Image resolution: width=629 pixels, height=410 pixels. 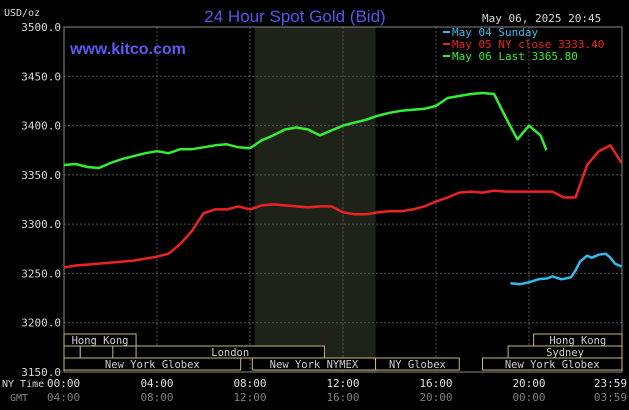 What do you see at coordinates (63, 397) in the screenshot?
I see `x-tick-label-gmt: 04:00` at bounding box center [63, 397].